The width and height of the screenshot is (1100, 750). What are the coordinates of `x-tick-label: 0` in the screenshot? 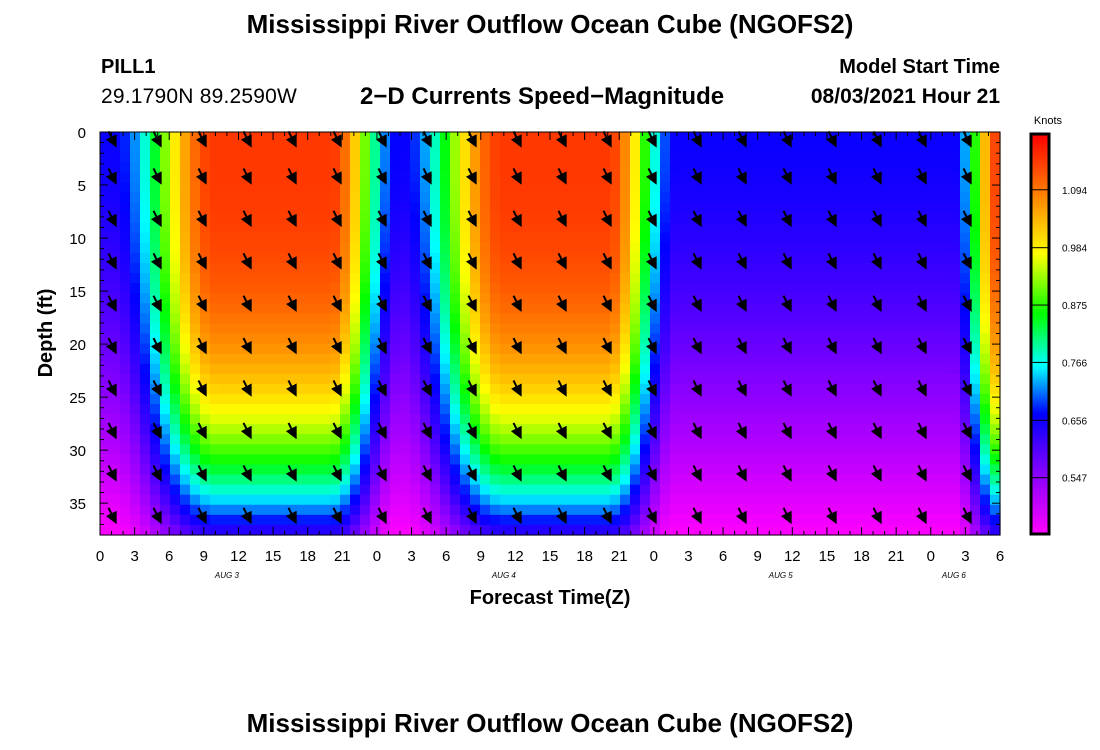 It's located at (654, 556).